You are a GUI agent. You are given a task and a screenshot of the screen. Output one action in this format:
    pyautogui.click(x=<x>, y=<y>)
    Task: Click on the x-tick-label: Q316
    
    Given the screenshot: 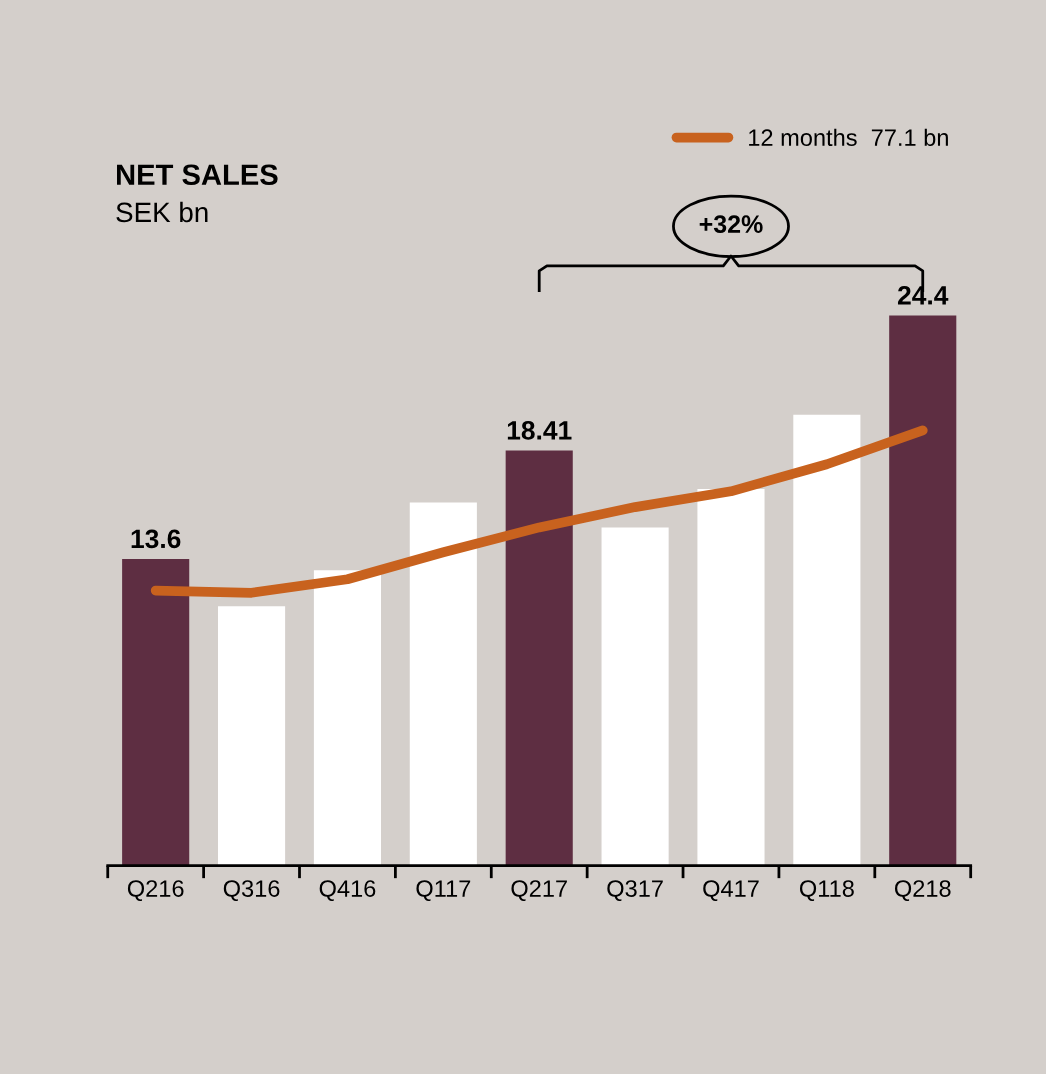 What is the action you would take?
    pyautogui.click(x=251, y=891)
    